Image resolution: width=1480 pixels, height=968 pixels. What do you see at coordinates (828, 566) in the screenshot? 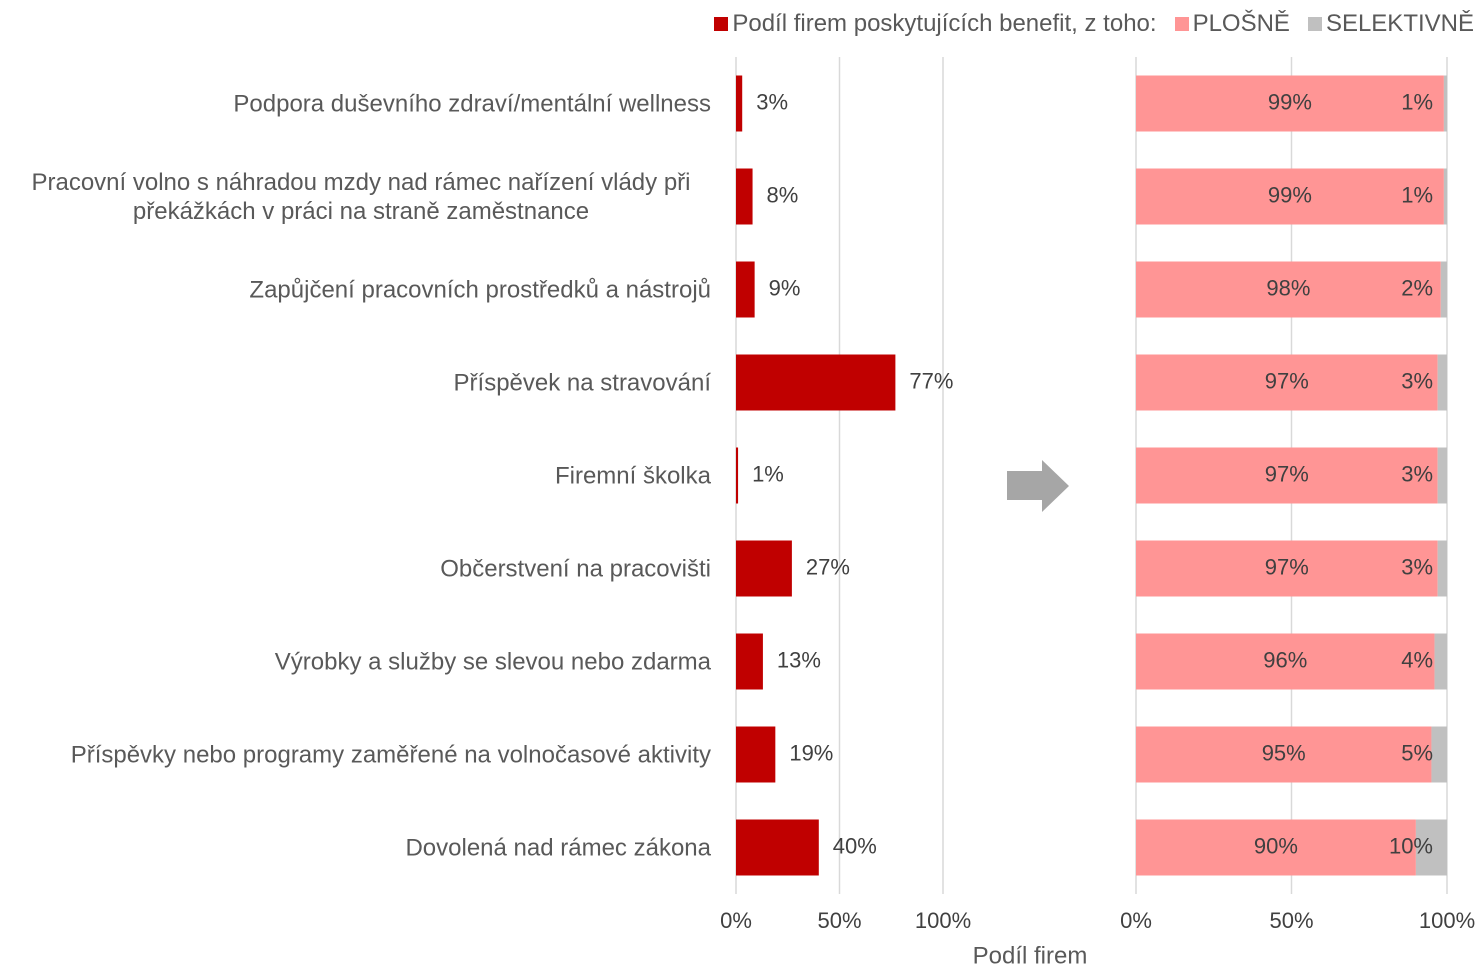
I see `value-label: 27%` at bounding box center [828, 566].